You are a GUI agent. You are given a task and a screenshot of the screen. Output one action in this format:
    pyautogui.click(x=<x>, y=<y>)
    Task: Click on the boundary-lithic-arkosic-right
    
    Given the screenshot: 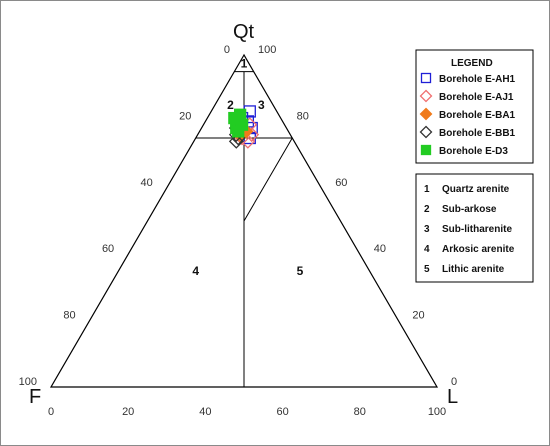 What is the action you would take?
    pyautogui.click(x=268, y=179)
    